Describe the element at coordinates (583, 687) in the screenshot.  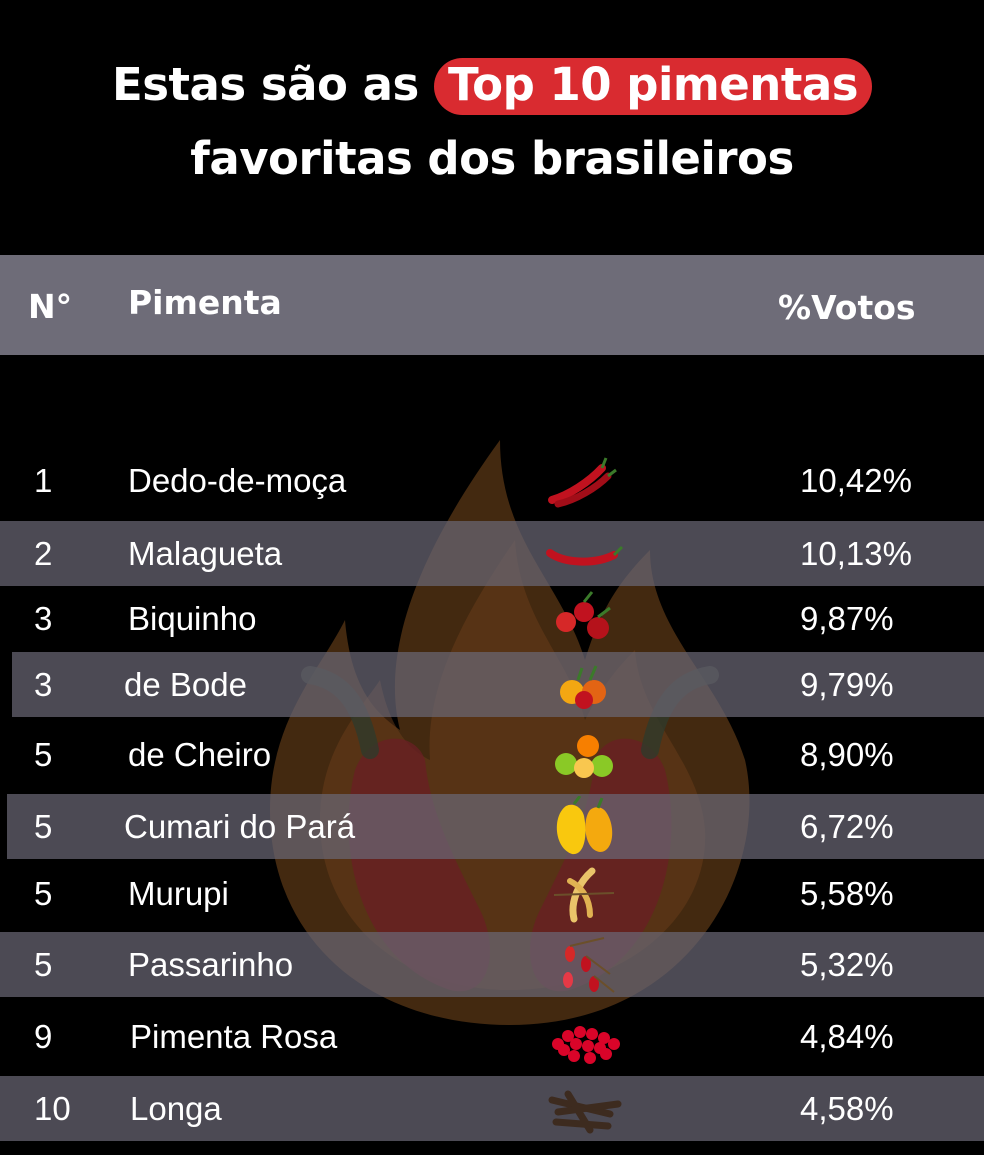
I see `bode-pepper-icon` at that location.